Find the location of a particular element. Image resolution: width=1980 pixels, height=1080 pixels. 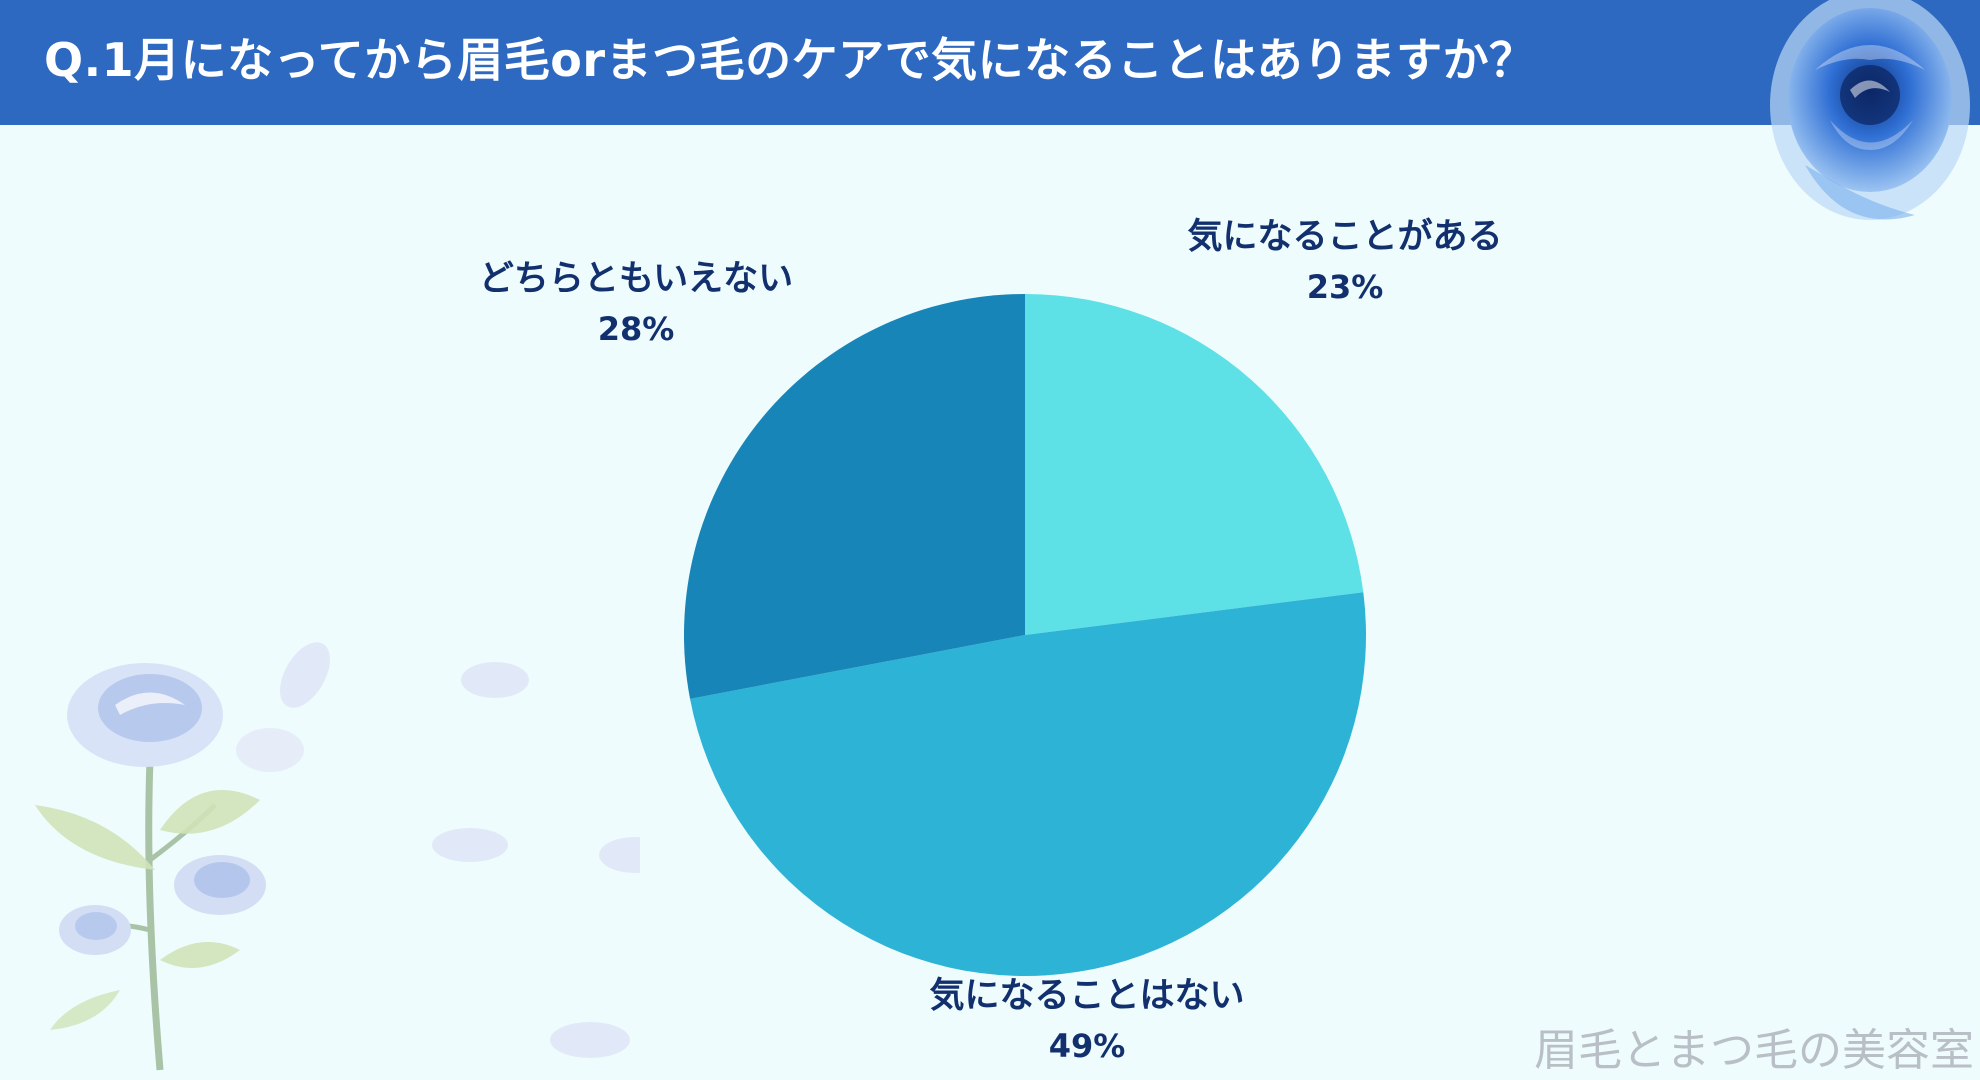

header-bar: Q.1月になってから眉毛orまつ毛のケアで気になることはありますか？ is located at coordinates (990, 62).